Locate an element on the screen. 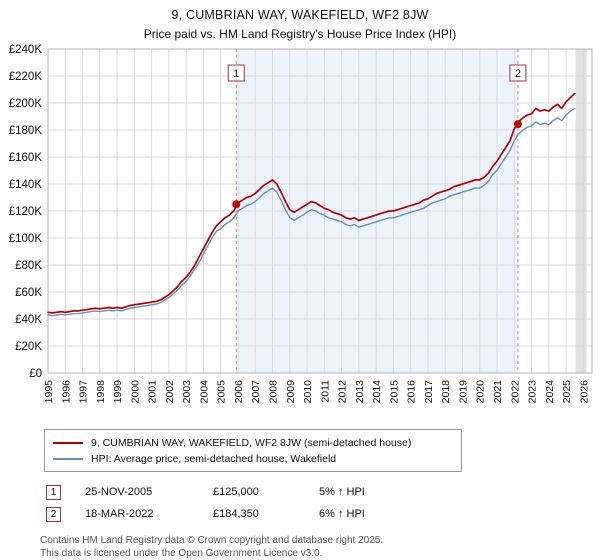  sale-annotation-1: 1 25-NOV-2005 £125,000 5% ↑ HPI is located at coordinates (323, 492).